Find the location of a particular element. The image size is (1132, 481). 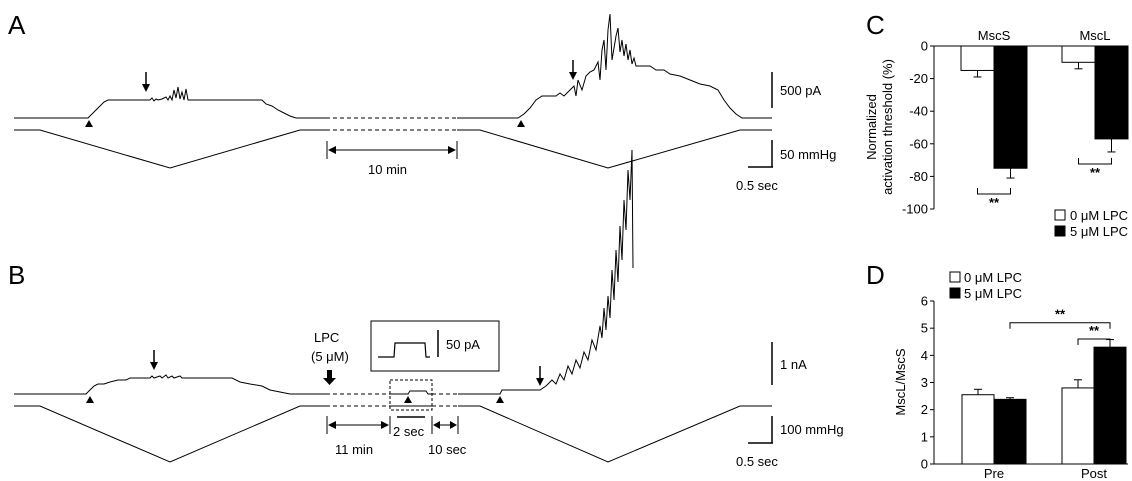

panel-b-inset-scale-label: 50 pA is located at coordinates (463, 344).